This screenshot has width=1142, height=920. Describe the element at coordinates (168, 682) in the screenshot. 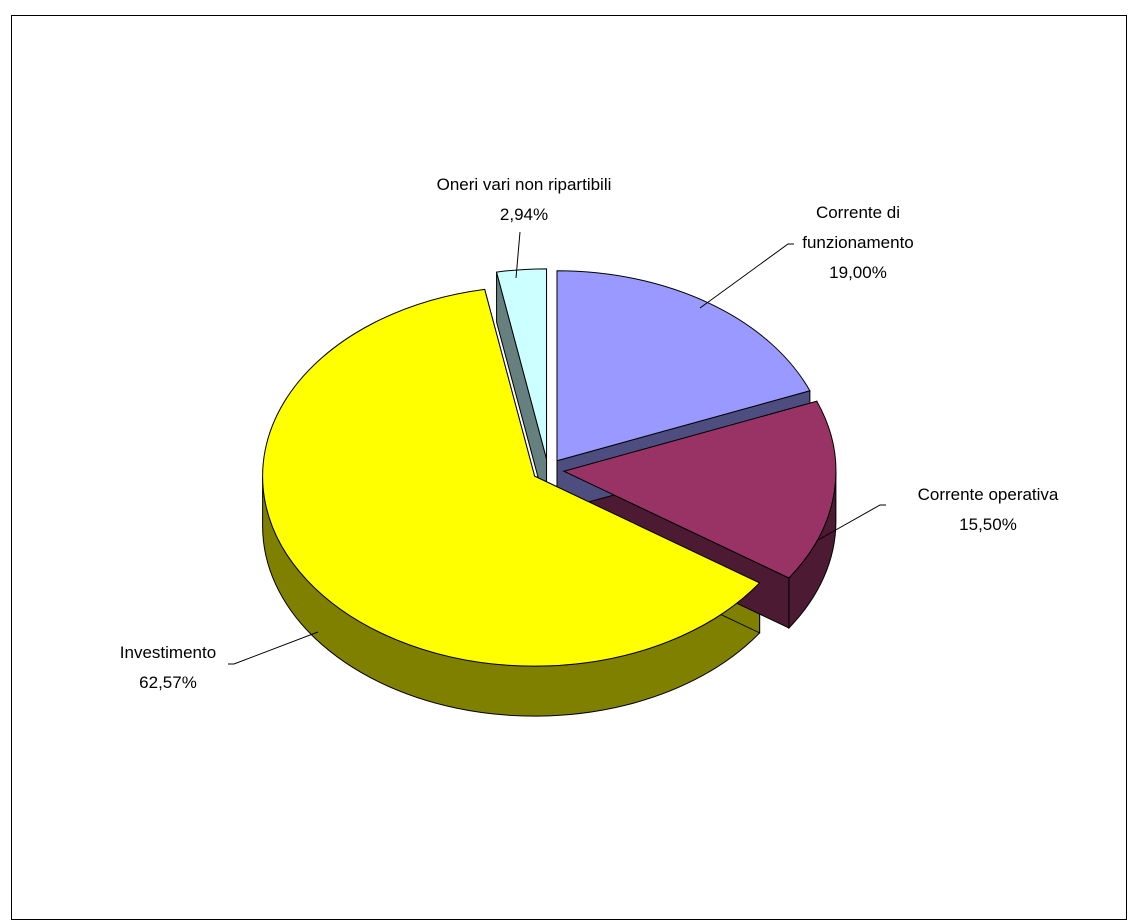

I see `slice-percent-2: 62,57%` at that location.